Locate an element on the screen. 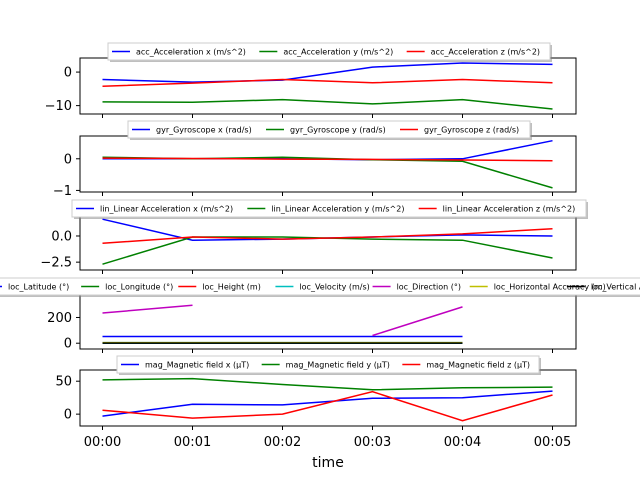  legend-entry: loc_Velocity (m/s) is located at coordinates (334, 287).